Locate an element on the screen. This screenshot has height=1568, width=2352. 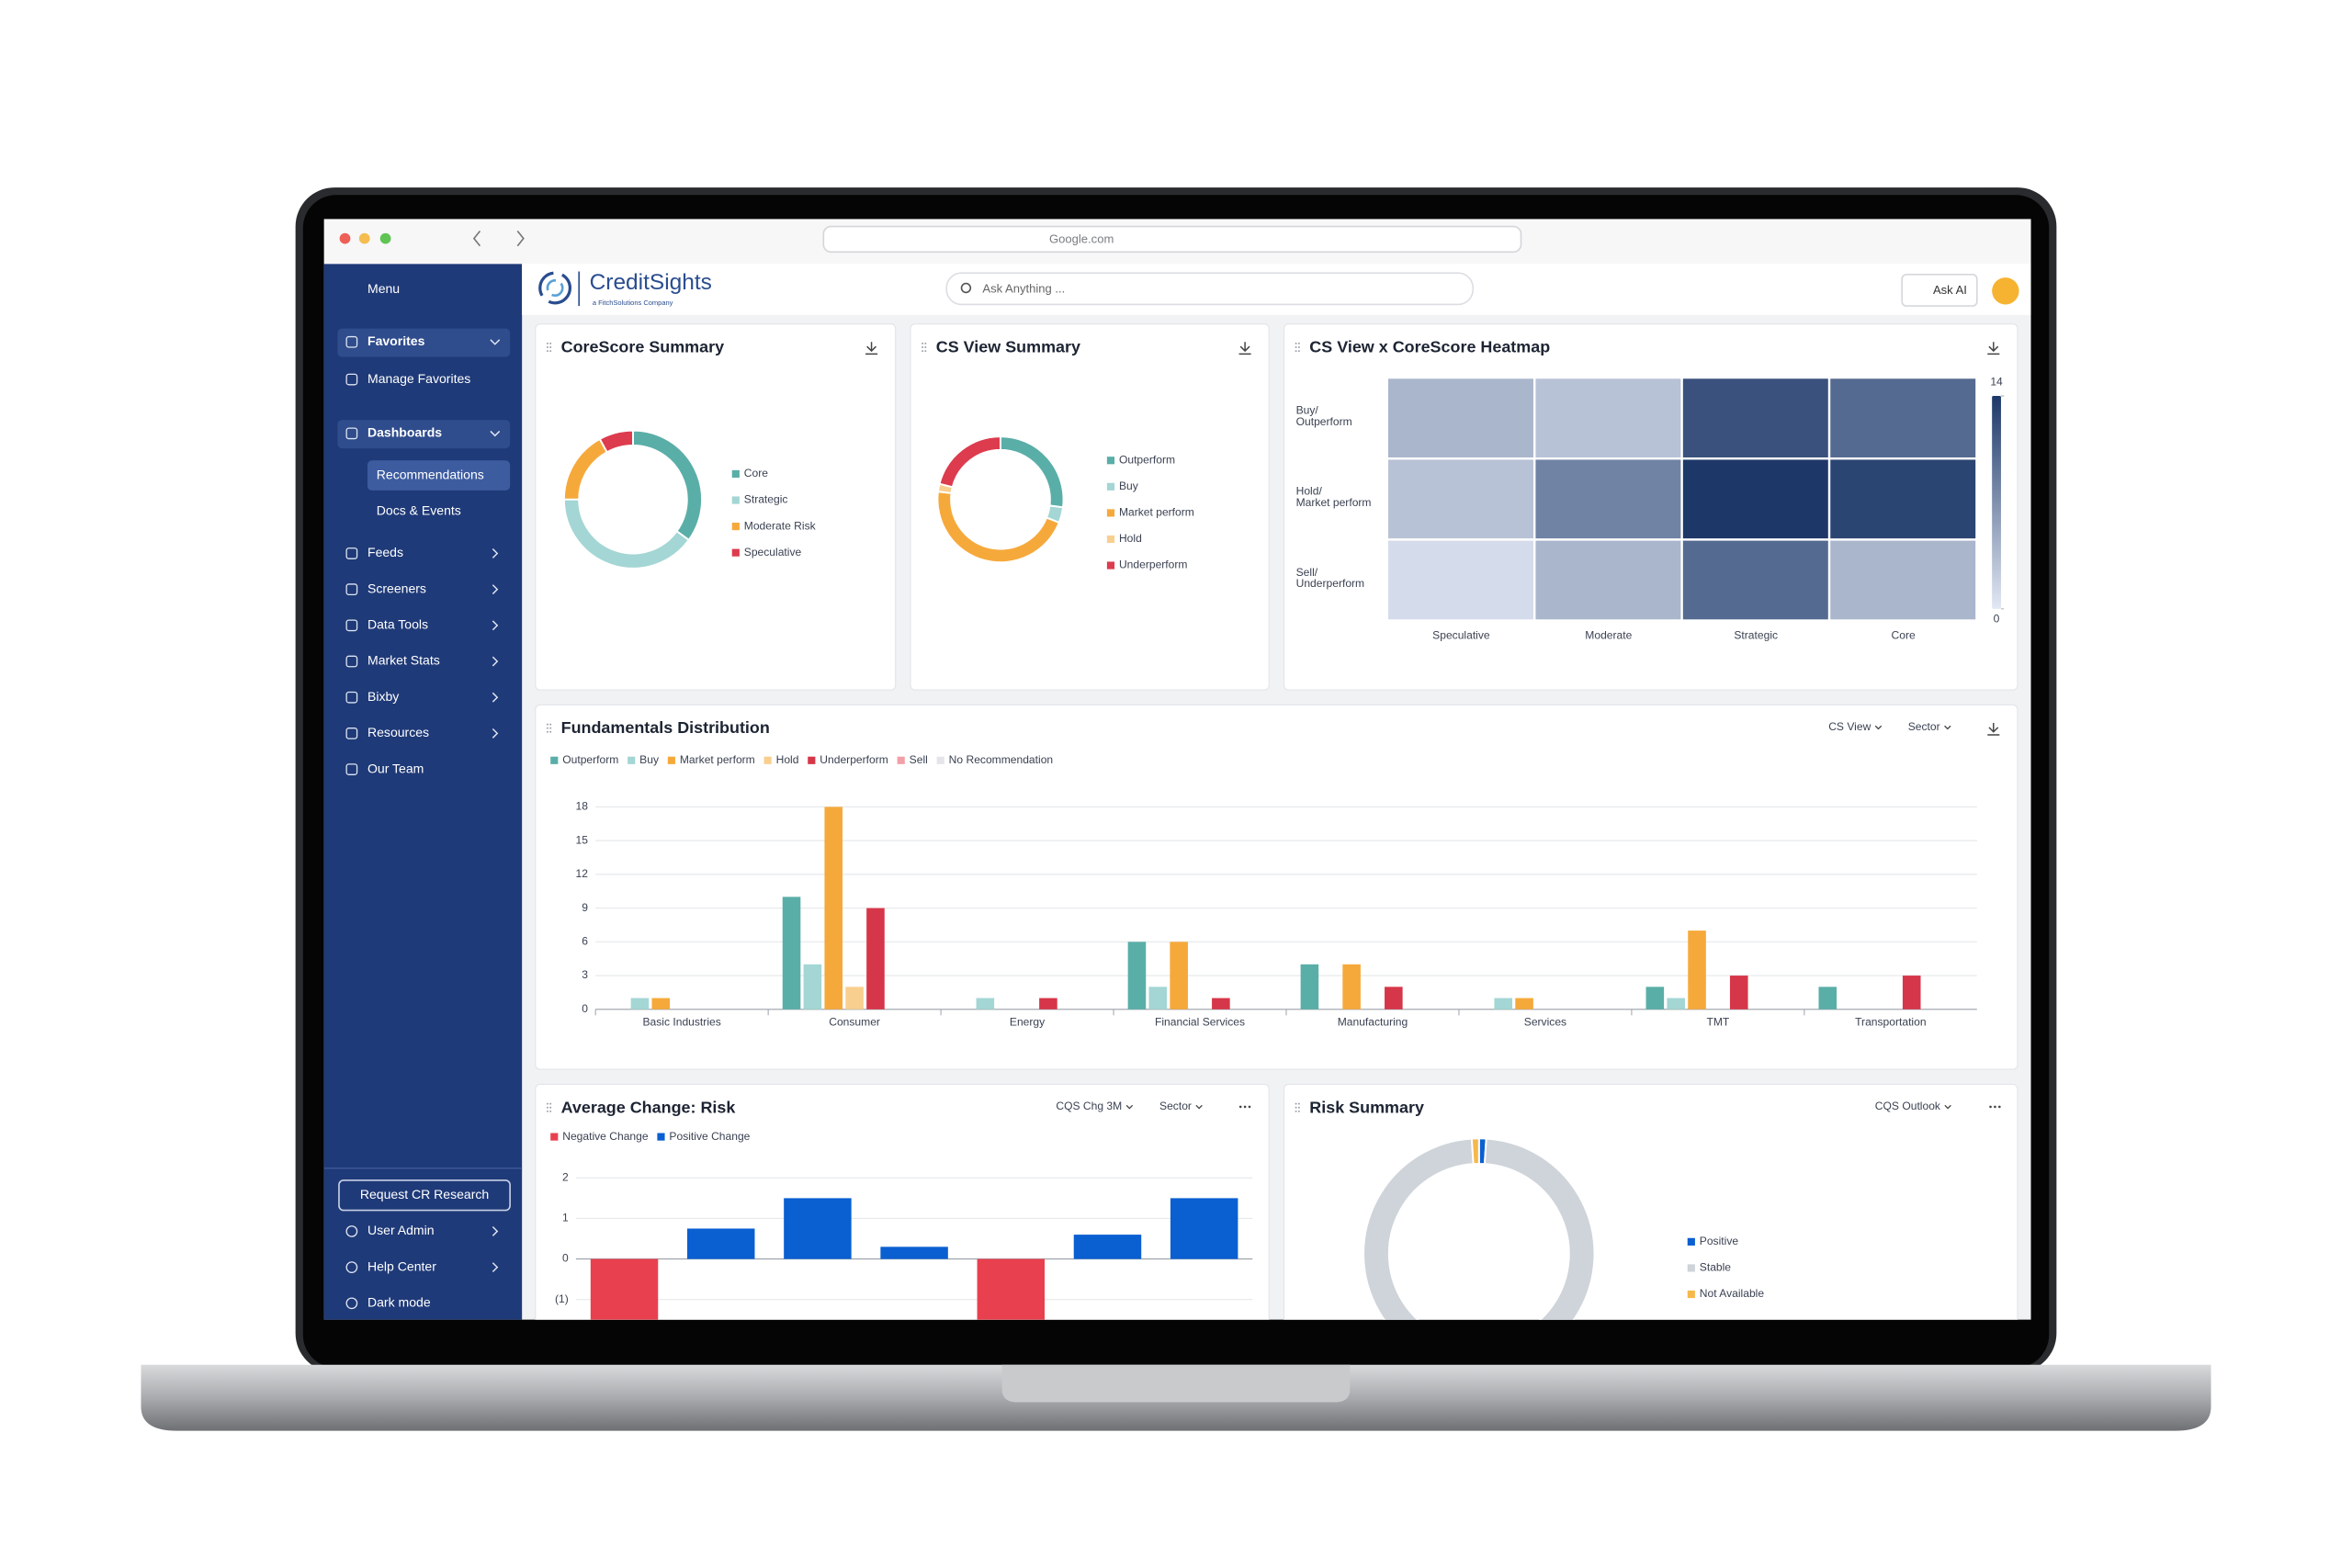
sidebar-item: Resources is located at coordinates (399, 732).